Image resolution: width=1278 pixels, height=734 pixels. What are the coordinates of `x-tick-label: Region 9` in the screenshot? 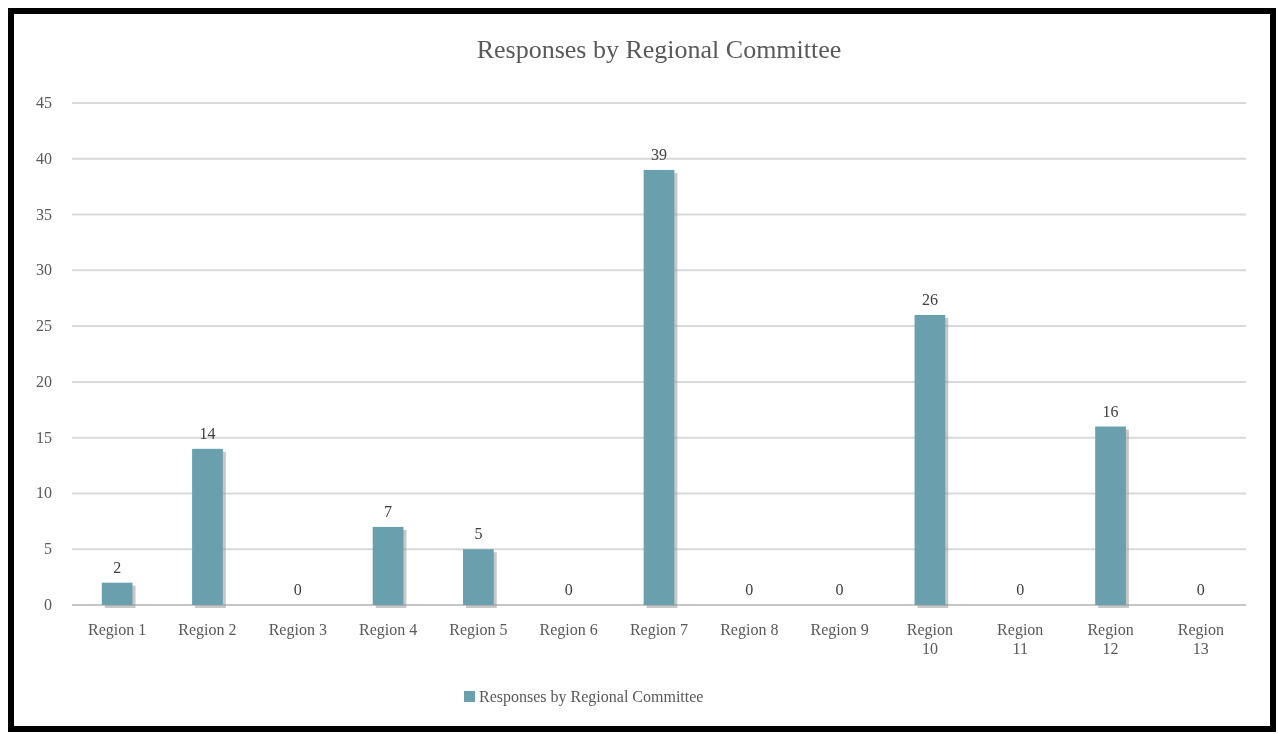 It's located at (839, 630).